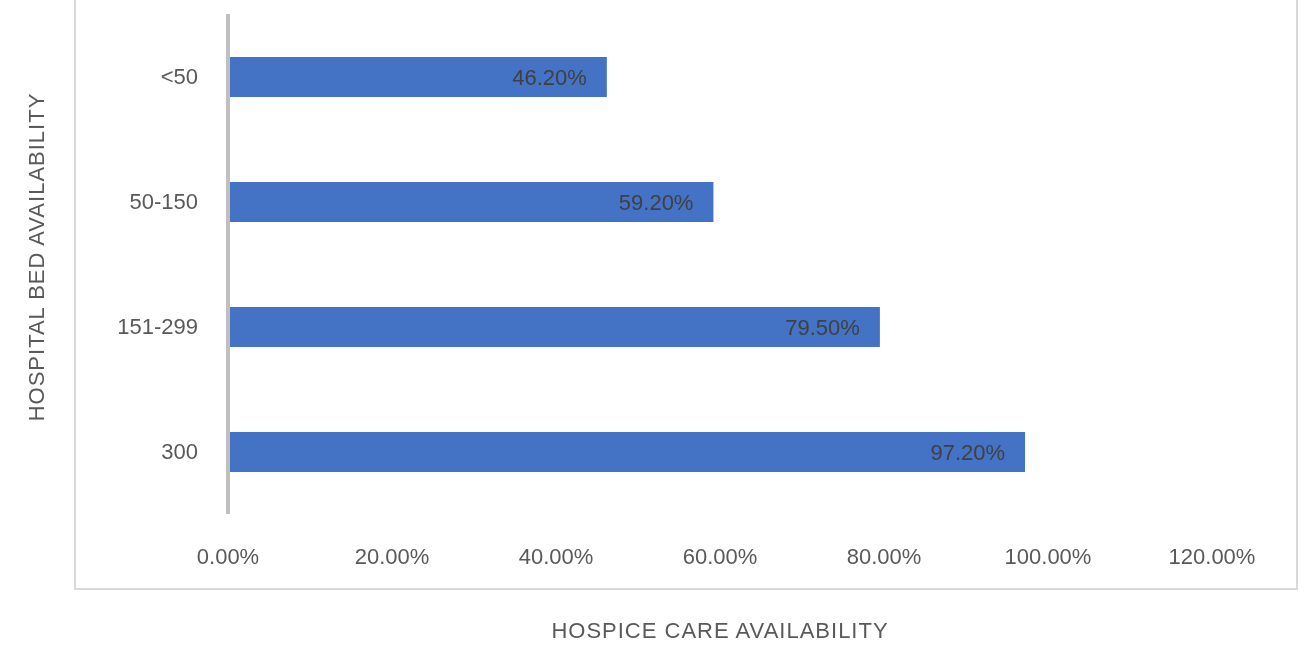 The image size is (1312, 654). I want to click on x-tick-label: 60.00%, so click(720, 556).